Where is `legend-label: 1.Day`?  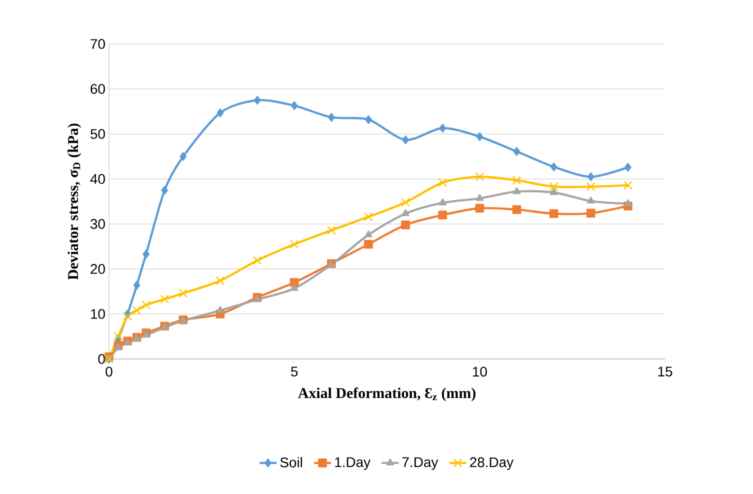 legend-label: 1.Day is located at coordinates (353, 463).